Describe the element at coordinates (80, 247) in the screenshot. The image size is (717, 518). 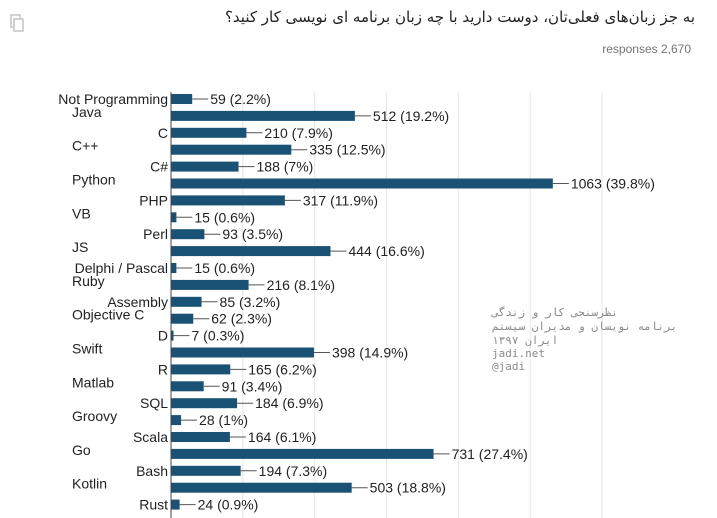
I see `category-label: JS` at that location.